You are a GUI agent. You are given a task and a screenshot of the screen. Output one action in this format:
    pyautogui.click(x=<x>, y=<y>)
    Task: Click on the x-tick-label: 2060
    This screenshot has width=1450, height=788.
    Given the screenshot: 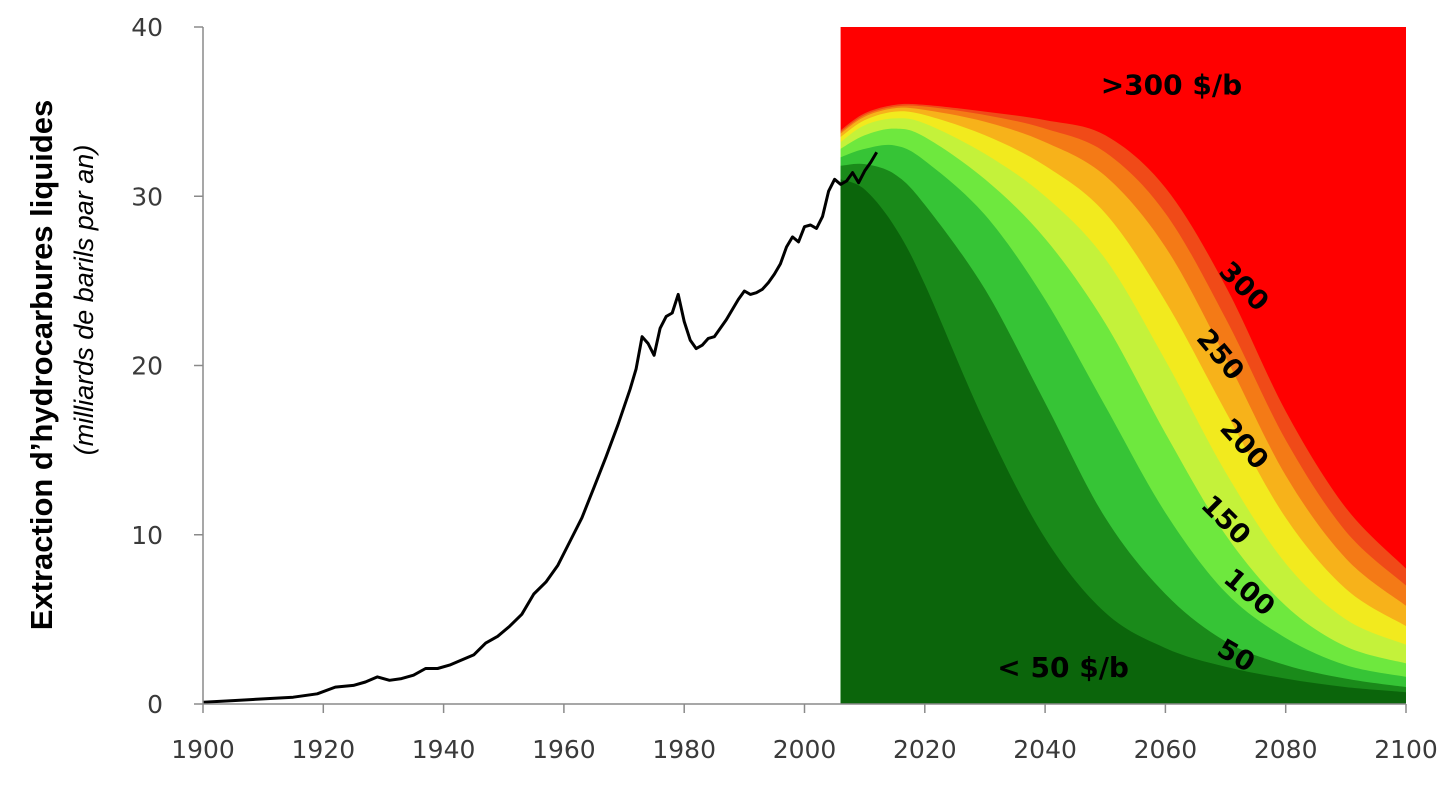 What is the action you would take?
    pyautogui.click(x=1166, y=749)
    